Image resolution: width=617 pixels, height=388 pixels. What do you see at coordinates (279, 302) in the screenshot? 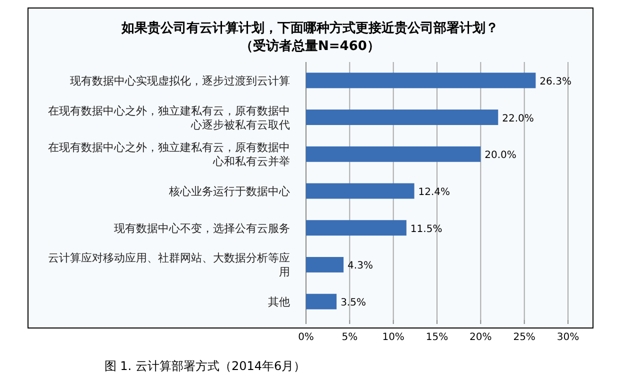
I see `y-tick-label: 其他` at bounding box center [279, 302].